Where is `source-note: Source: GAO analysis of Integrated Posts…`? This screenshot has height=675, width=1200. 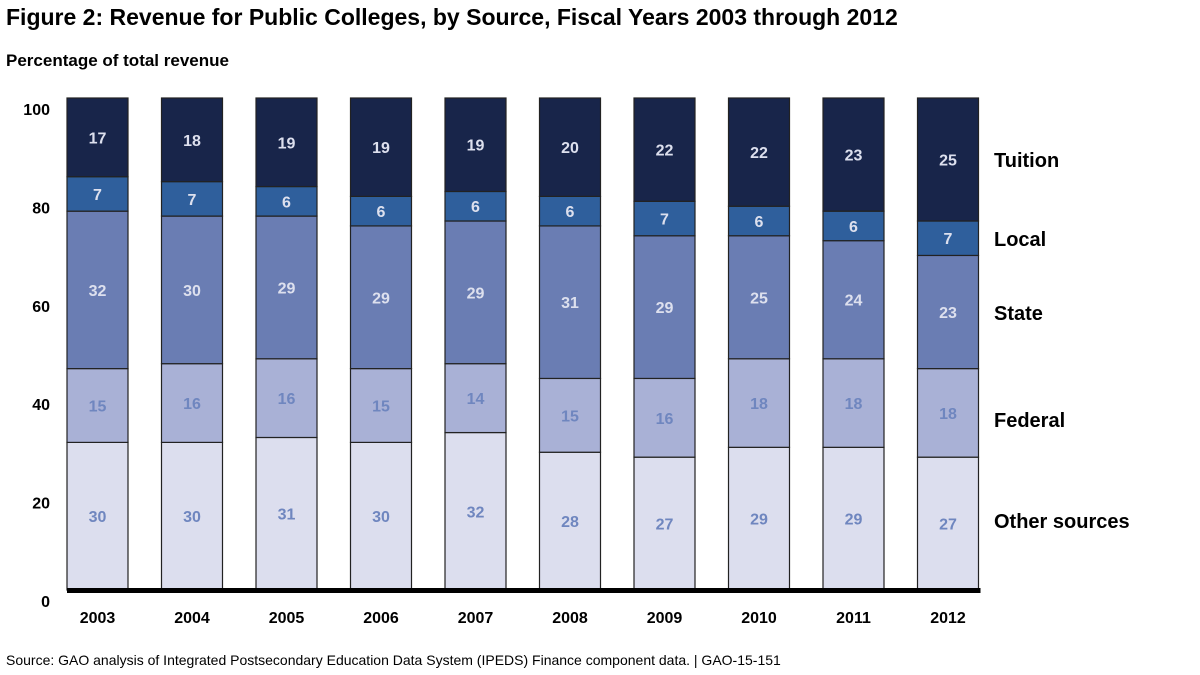 source-note: Source: GAO analysis of Integrated Posts… is located at coordinates (393, 660).